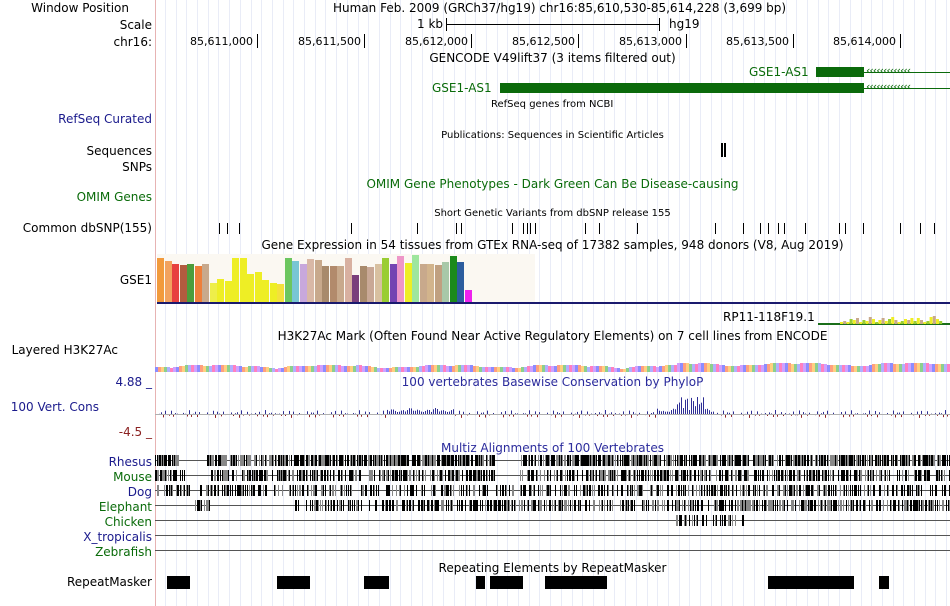 The image size is (950, 606). Describe the element at coordinates (552, 412) in the screenshot. I see `phylop-conservation-plot` at that location.